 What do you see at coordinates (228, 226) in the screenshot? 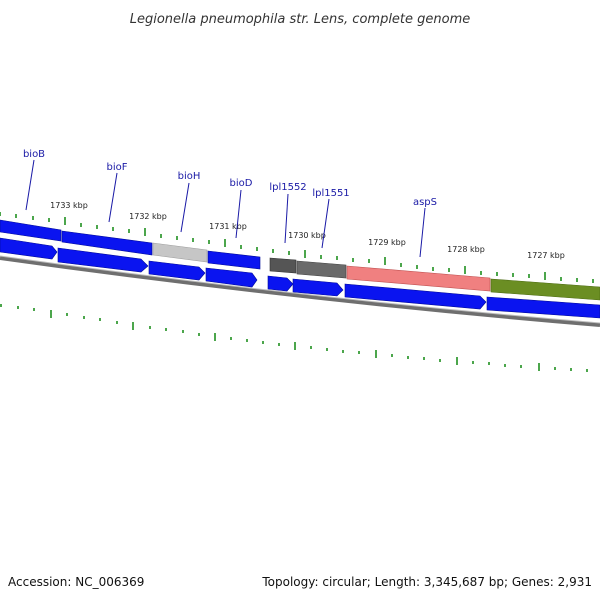
I see `kbp-label: 1731 kbp` at bounding box center [228, 226].